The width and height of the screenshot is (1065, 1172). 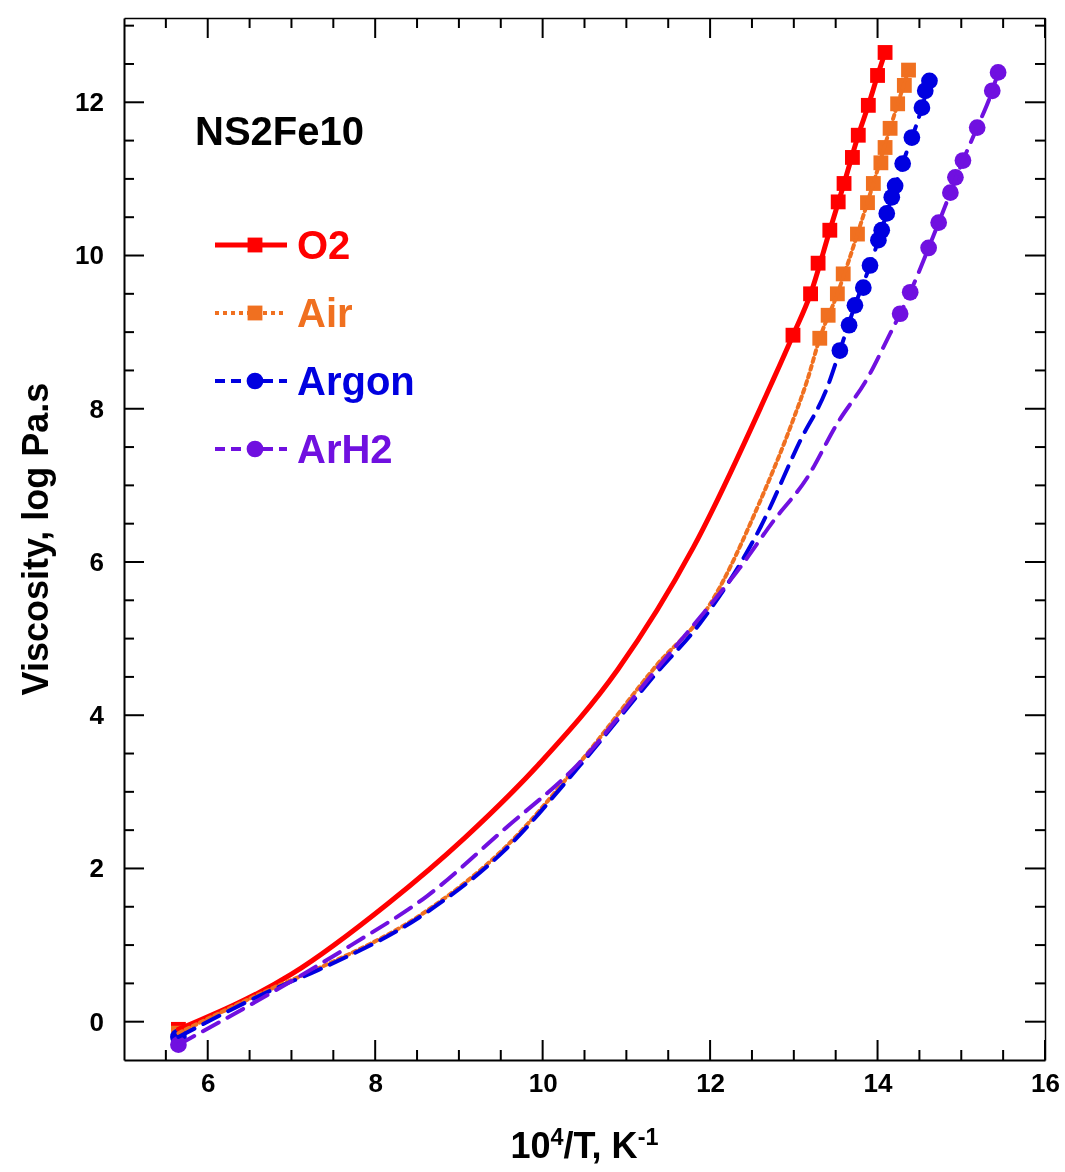 I want to click on legend-label: O2, so click(x=324, y=245).